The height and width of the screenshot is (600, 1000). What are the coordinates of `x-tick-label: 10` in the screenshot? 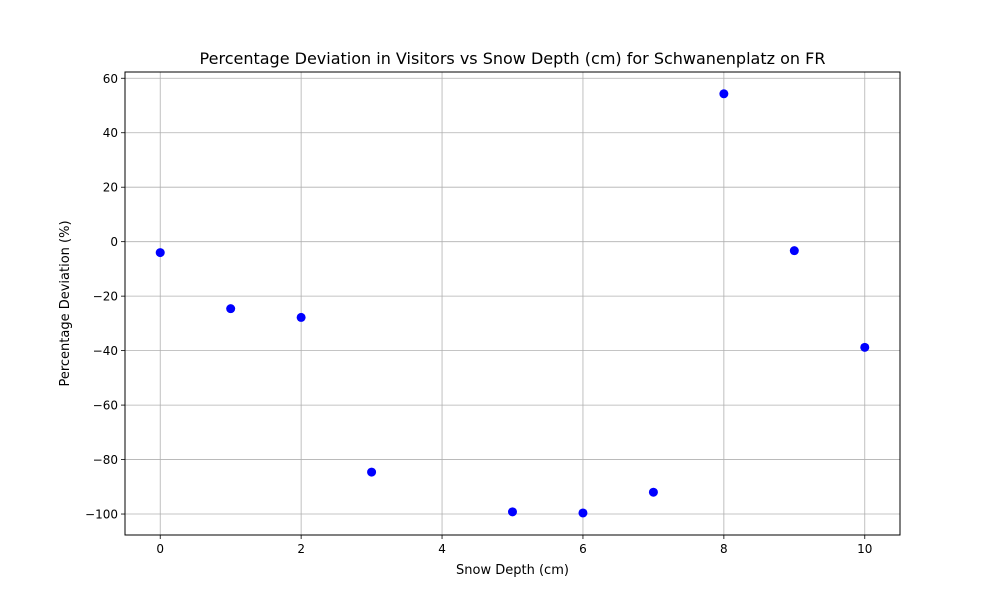 It's located at (864, 549).